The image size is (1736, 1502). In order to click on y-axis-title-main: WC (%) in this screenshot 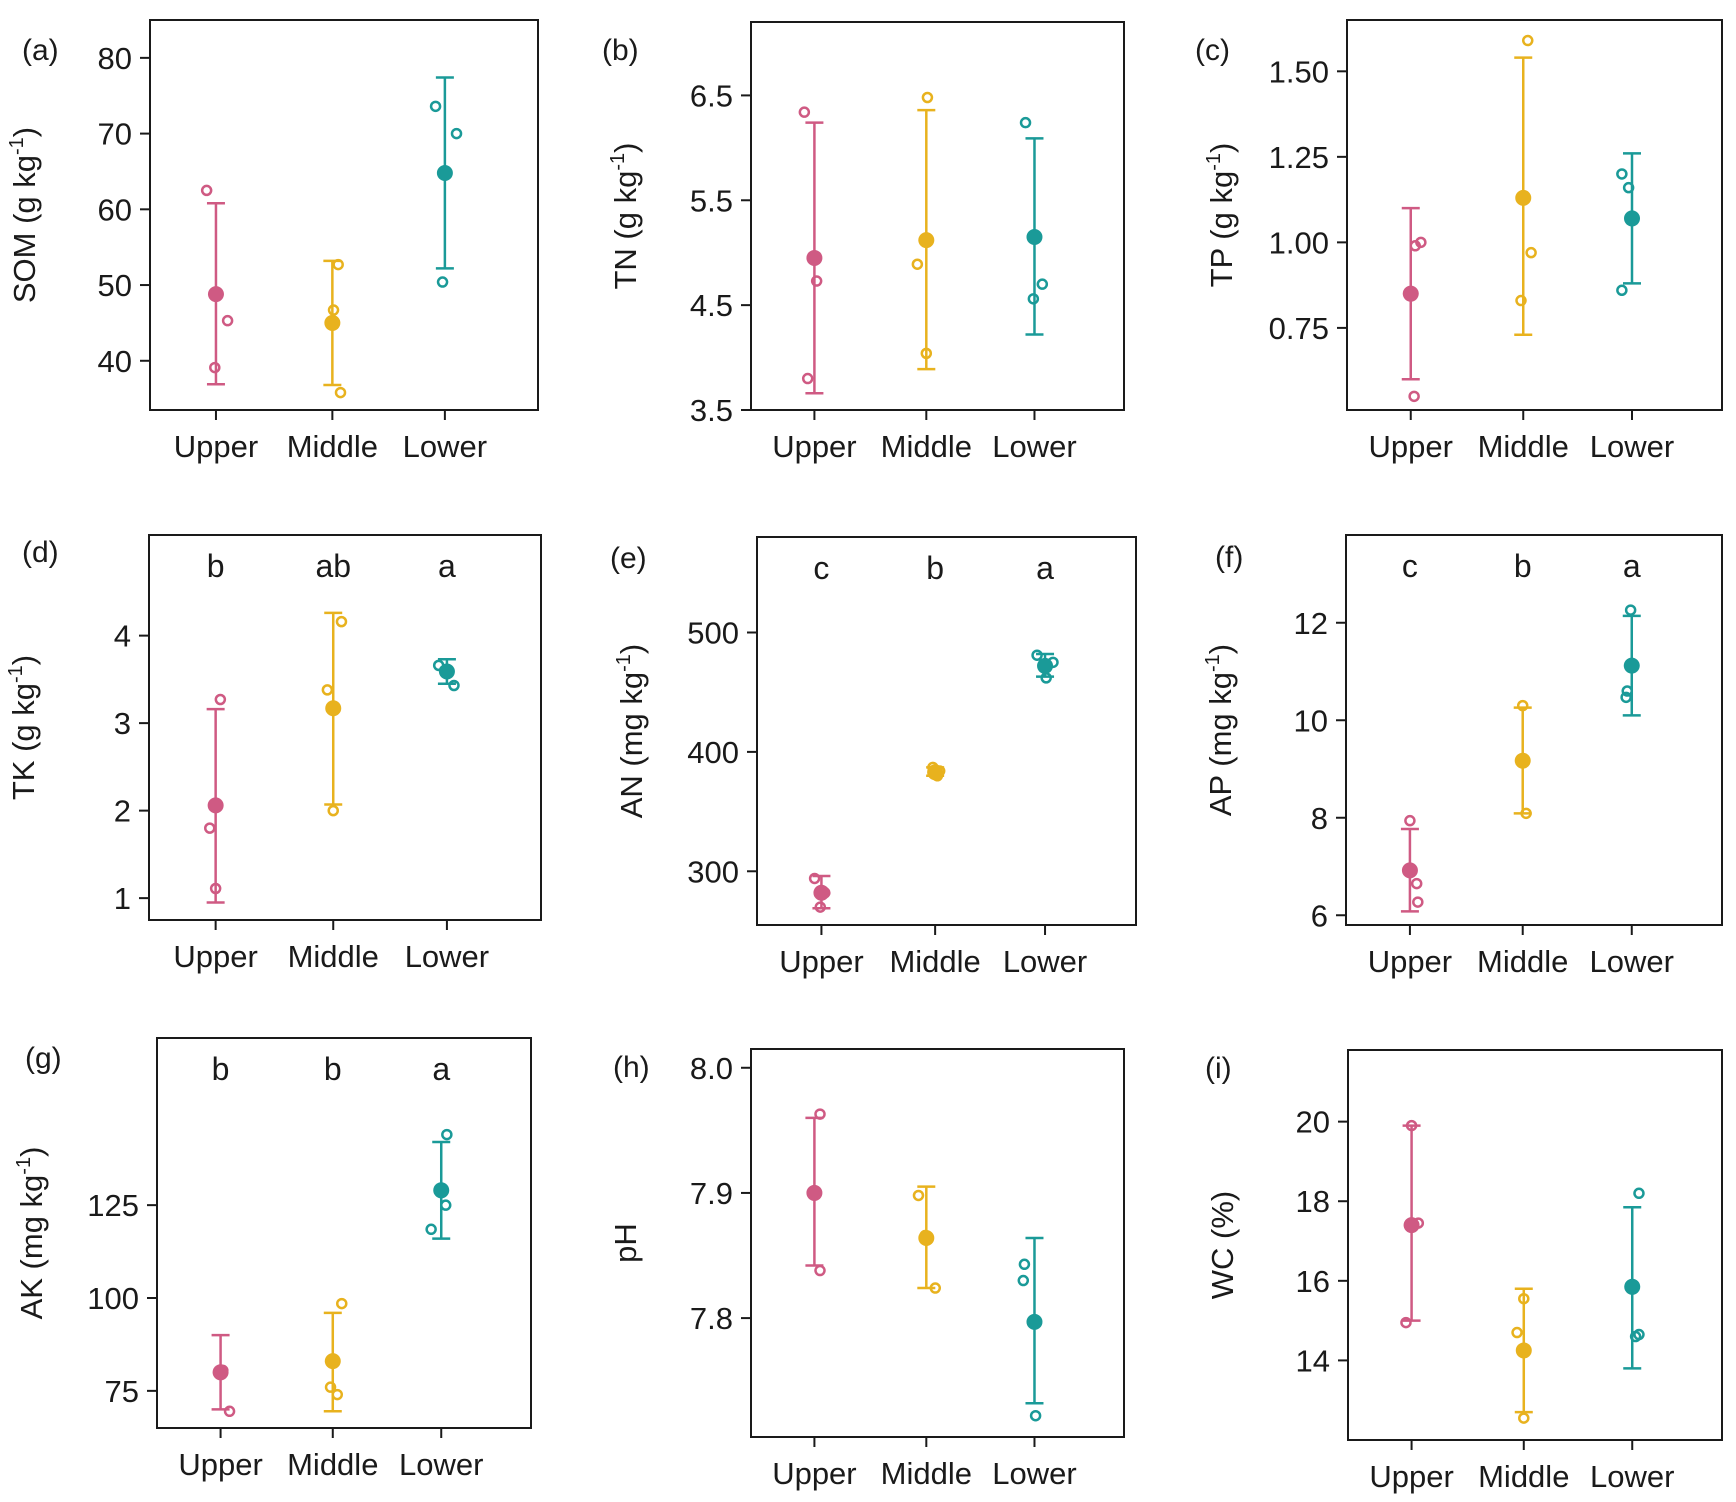, I will do `click(1222, 1245)`.